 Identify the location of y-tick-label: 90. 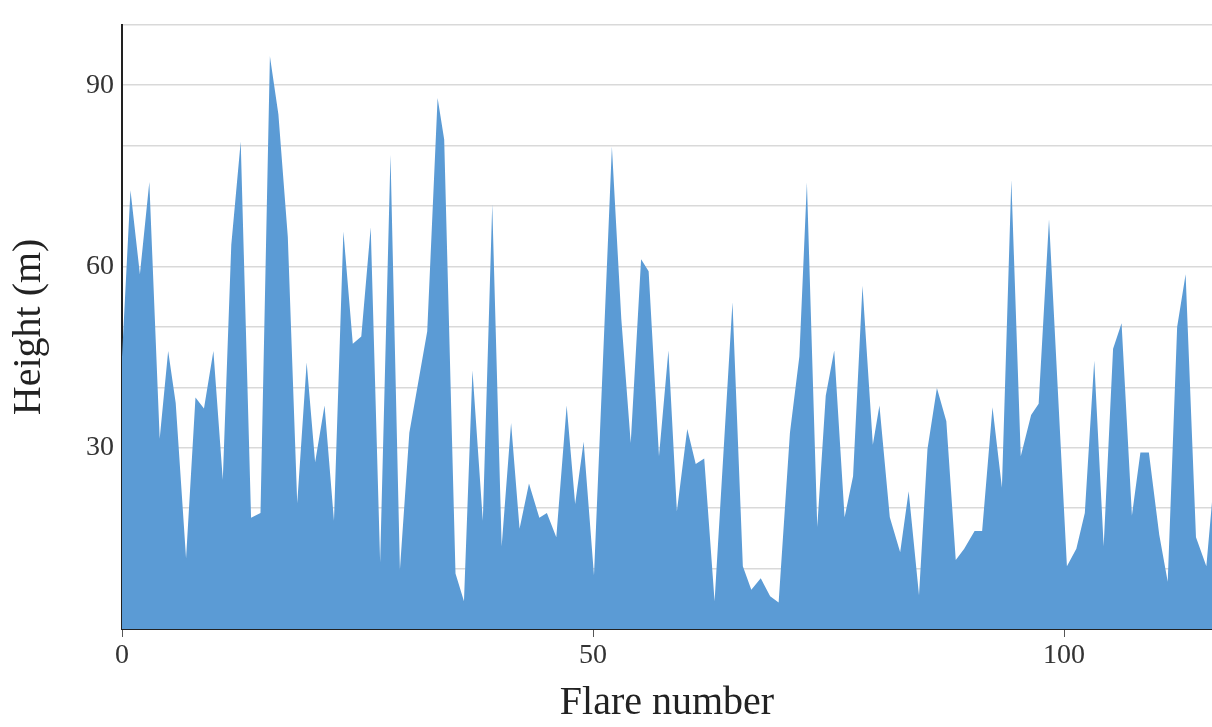
(100, 83).